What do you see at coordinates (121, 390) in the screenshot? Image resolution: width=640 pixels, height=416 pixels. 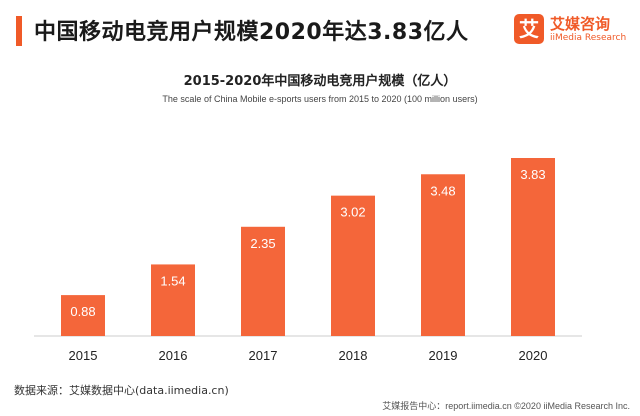 I see `data-source-note: 数据来源：艾媒数据中心(data.iimedia.cn)` at bounding box center [121, 390].